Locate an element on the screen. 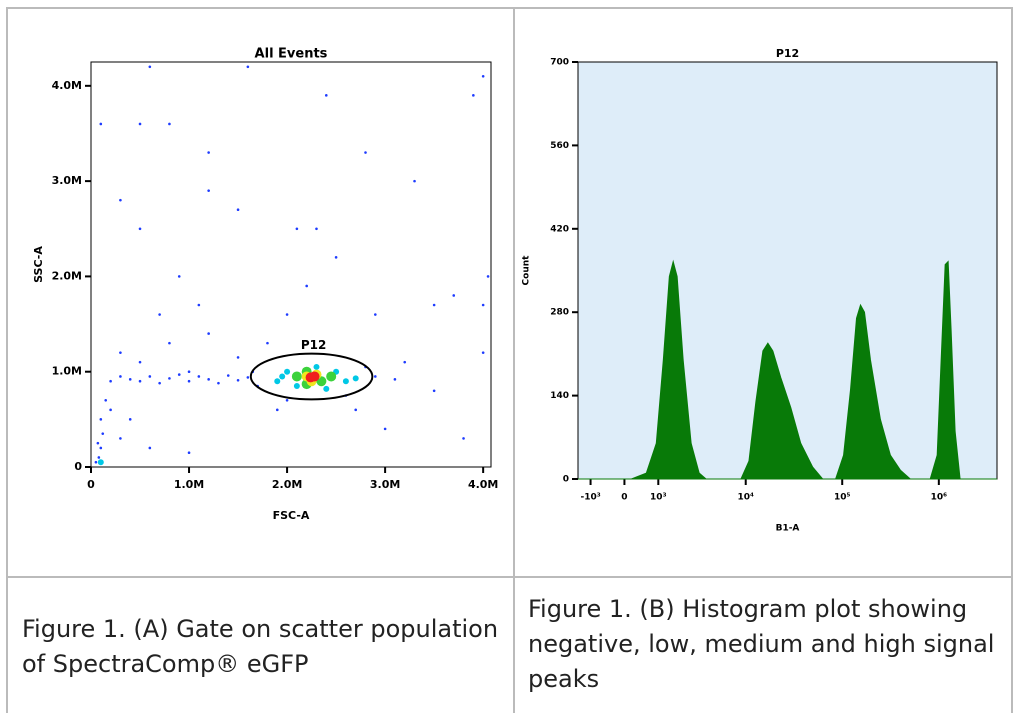 Image resolution: width=1019 pixels, height=713 pixels. x-tick-label: -10³ is located at coordinates (590, 498).